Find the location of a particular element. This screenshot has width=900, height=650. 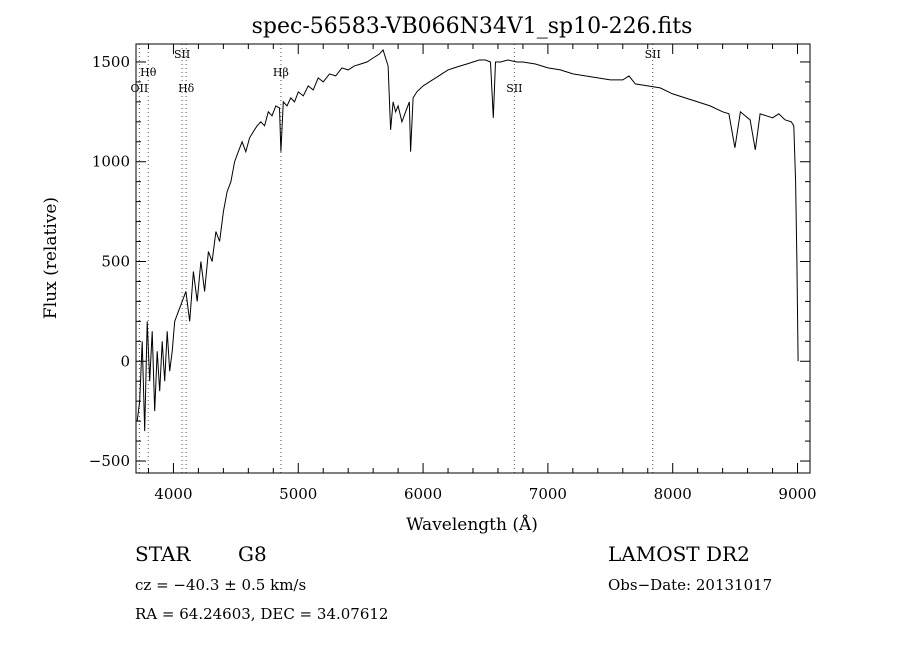

x-tick-label: 8000 is located at coordinates (673, 494).